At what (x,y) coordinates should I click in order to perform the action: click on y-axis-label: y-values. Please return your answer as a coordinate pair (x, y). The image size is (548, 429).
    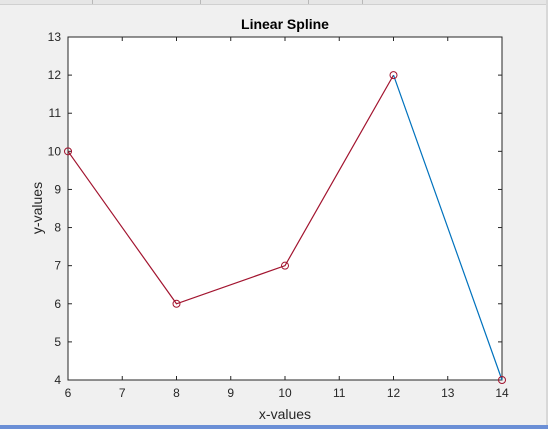
    Looking at the image, I should click on (37, 208).